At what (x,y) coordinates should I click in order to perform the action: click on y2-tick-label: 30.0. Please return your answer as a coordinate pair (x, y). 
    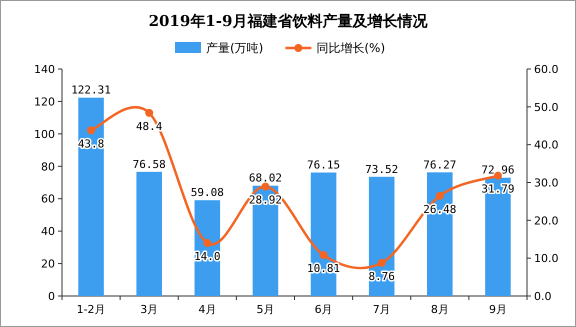
    Looking at the image, I should click on (546, 183).